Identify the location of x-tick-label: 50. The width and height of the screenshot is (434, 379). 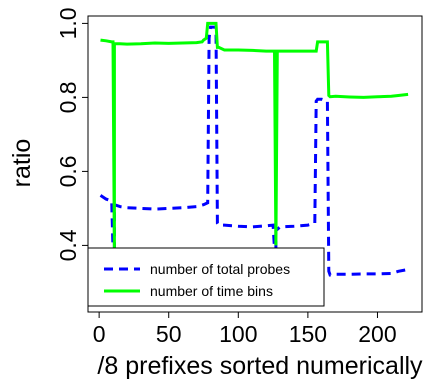
(169, 334).